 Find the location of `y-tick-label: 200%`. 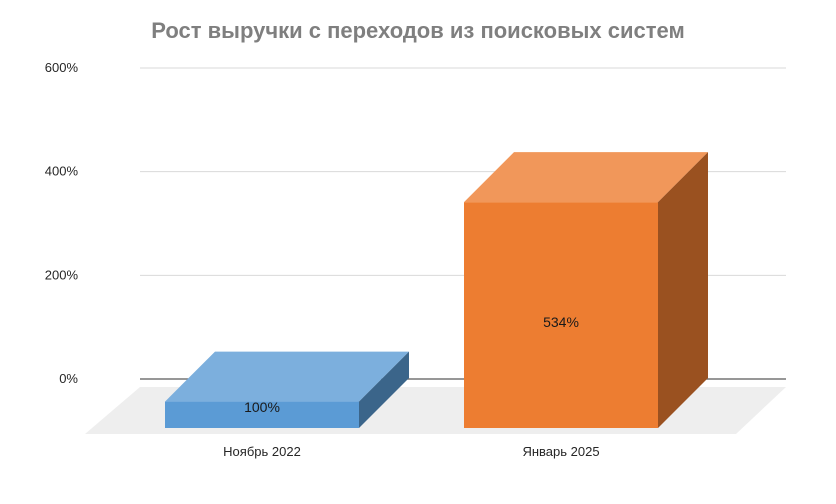

y-tick-label: 200% is located at coordinates (62, 274).